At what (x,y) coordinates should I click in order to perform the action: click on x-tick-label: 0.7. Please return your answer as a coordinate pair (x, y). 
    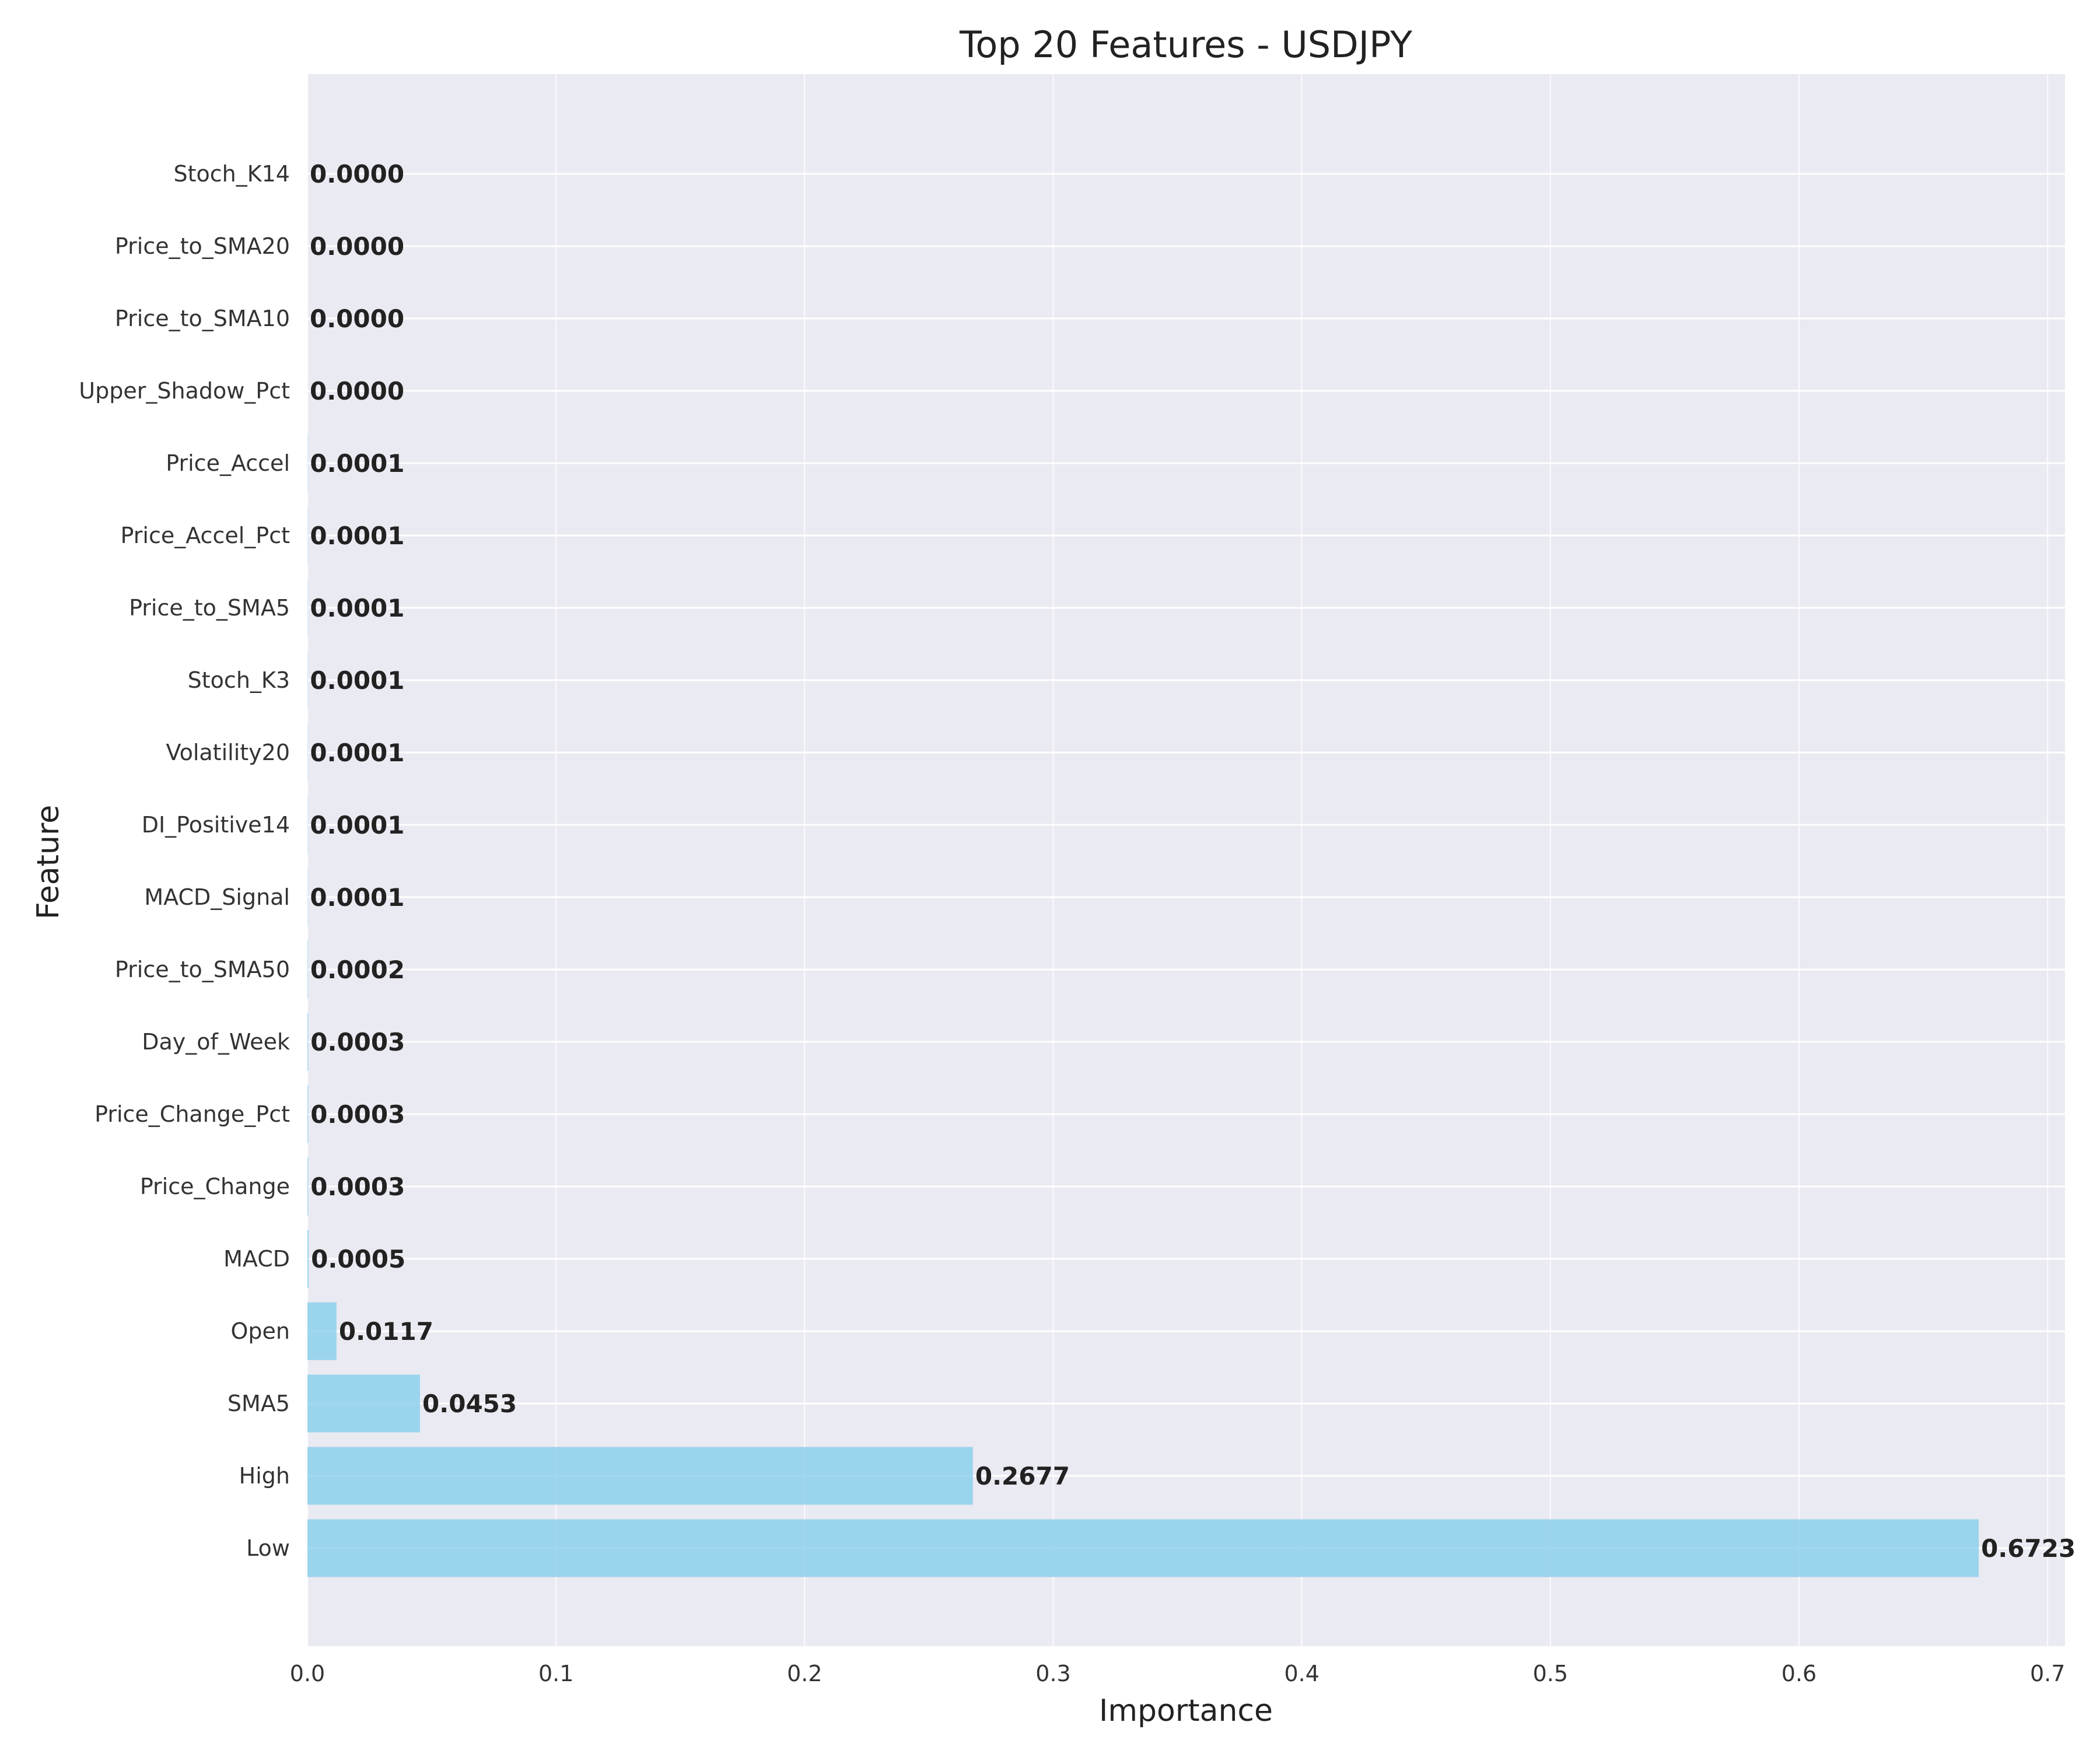
    Looking at the image, I should click on (2048, 1673).